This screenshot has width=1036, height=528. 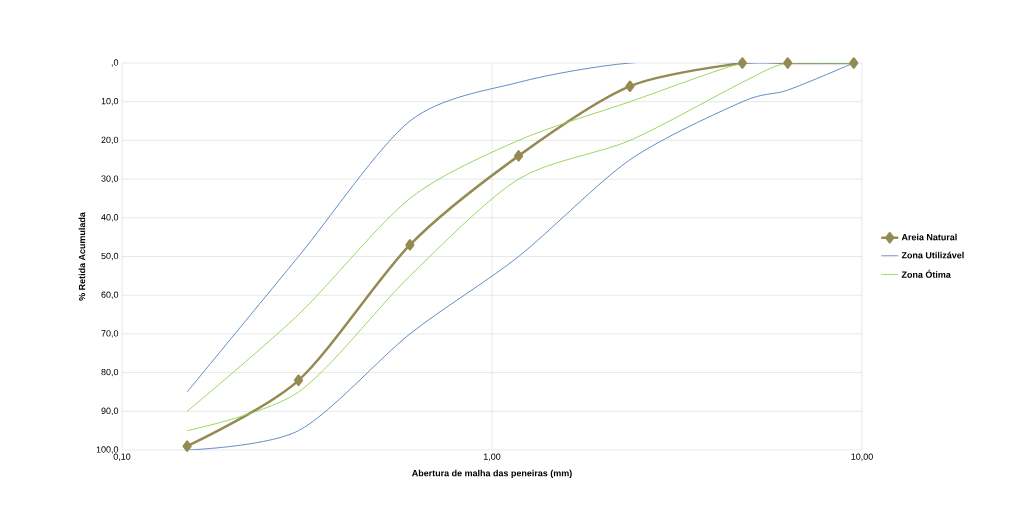 I want to click on y-tick-label: 70,0, so click(x=110, y=334).